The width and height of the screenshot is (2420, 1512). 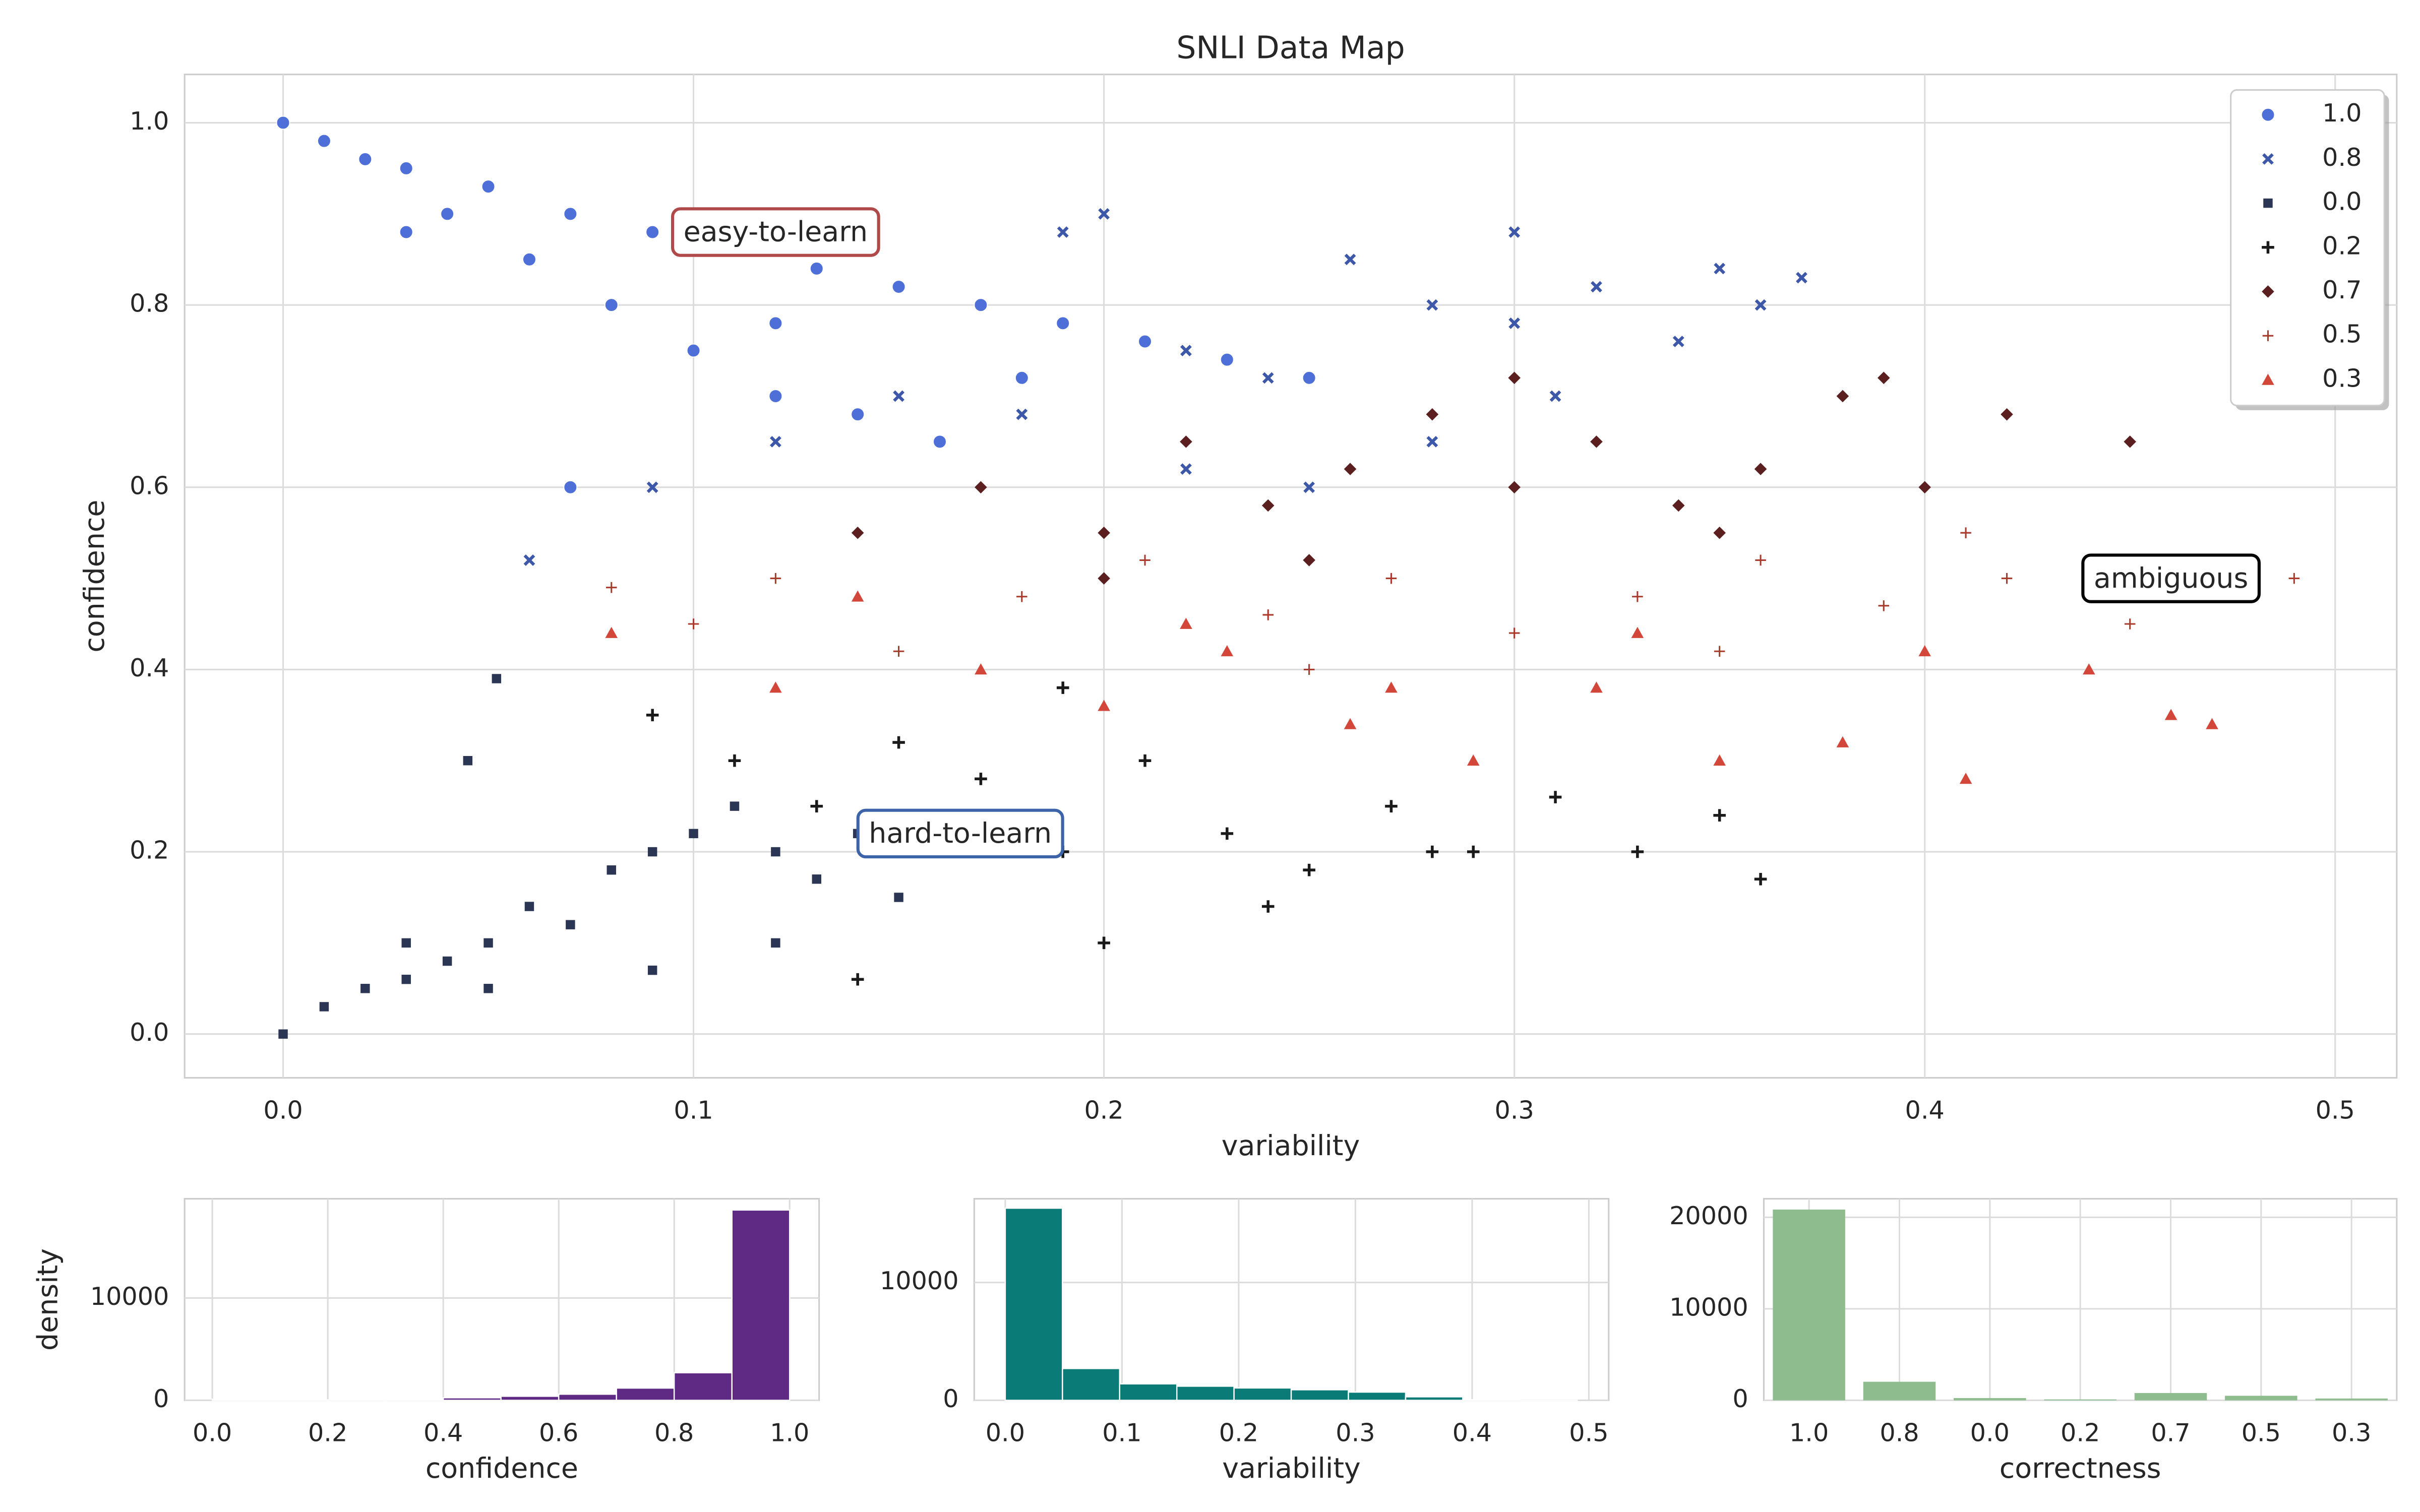 I want to click on x-tick-label: 0.1, so click(x=693, y=1110).